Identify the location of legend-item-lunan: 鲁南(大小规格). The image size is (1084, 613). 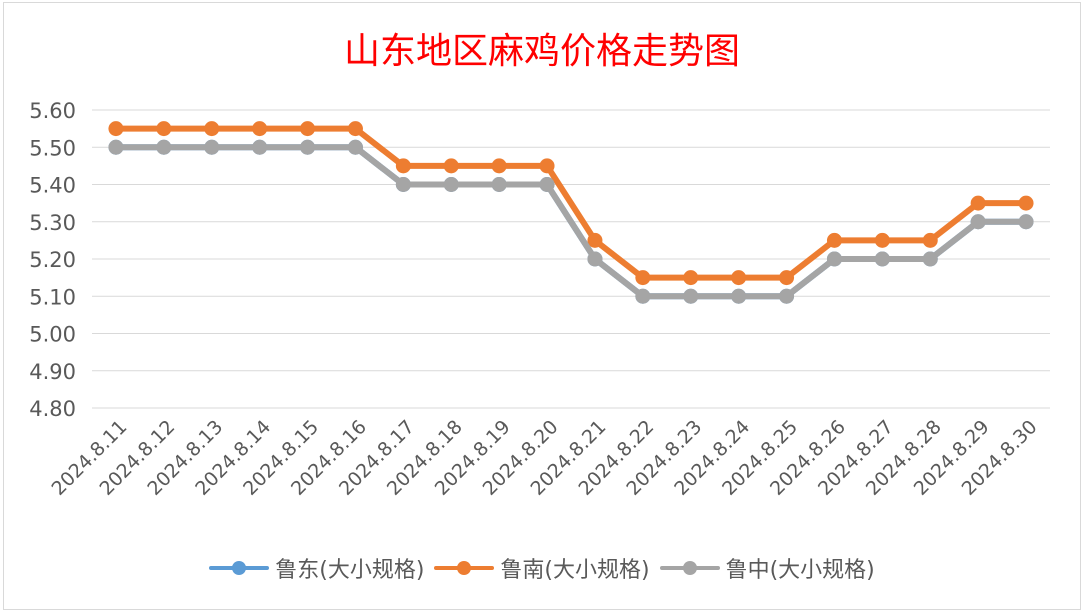
(542, 568).